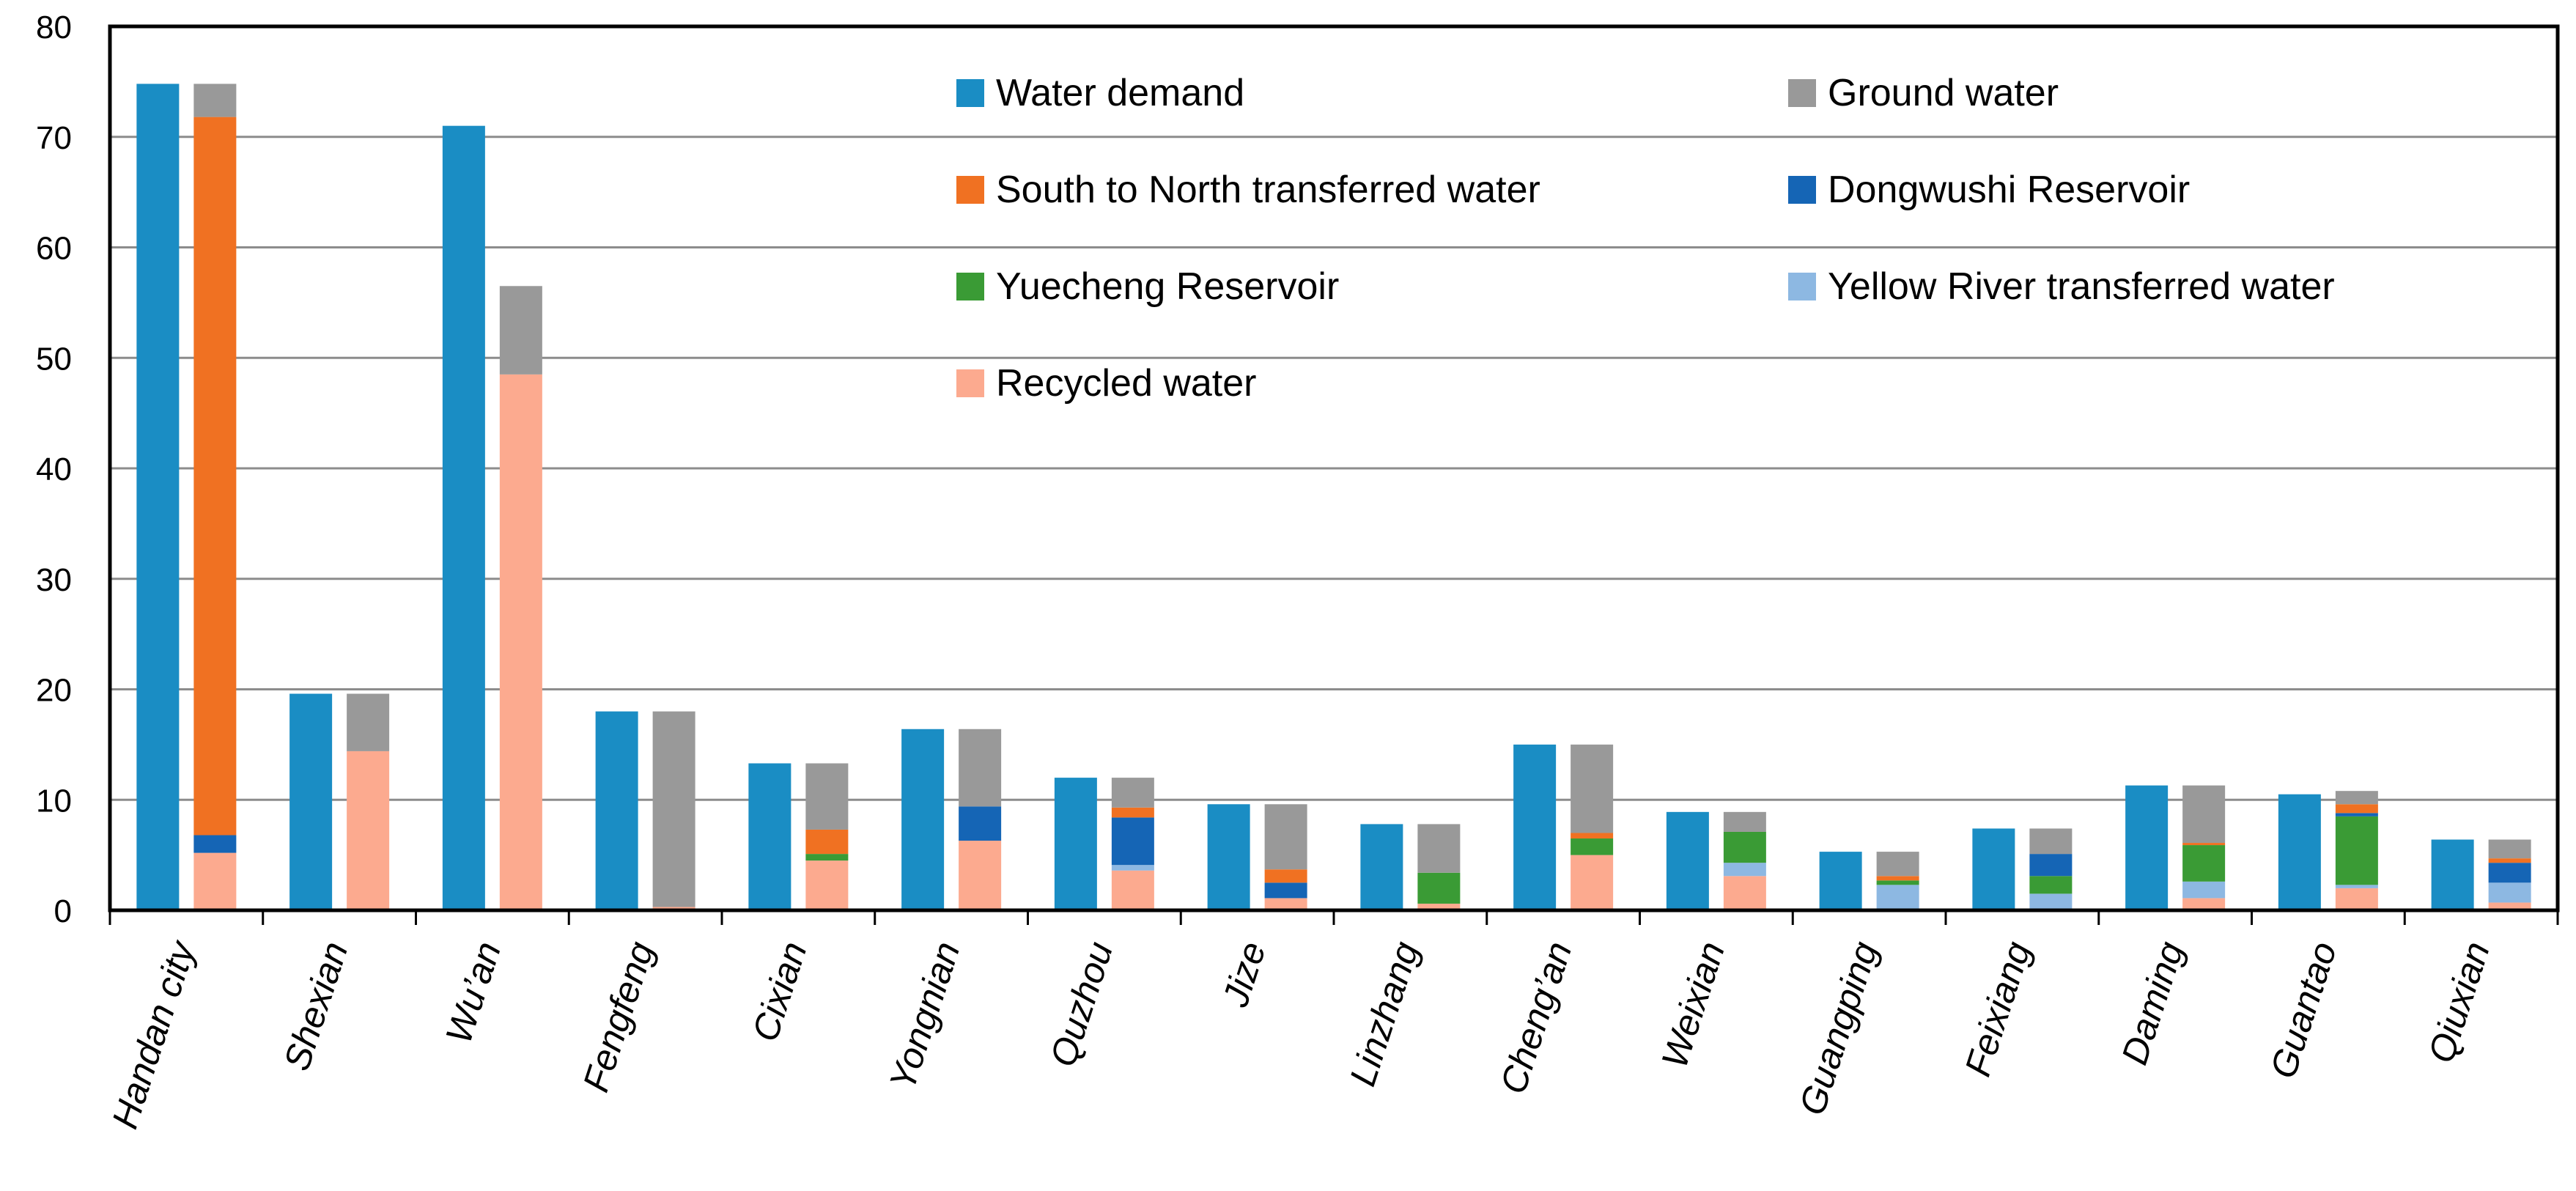 The width and height of the screenshot is (2576, 1191). I want to click on x-tick-label: Handan city, so click(154, 1033).